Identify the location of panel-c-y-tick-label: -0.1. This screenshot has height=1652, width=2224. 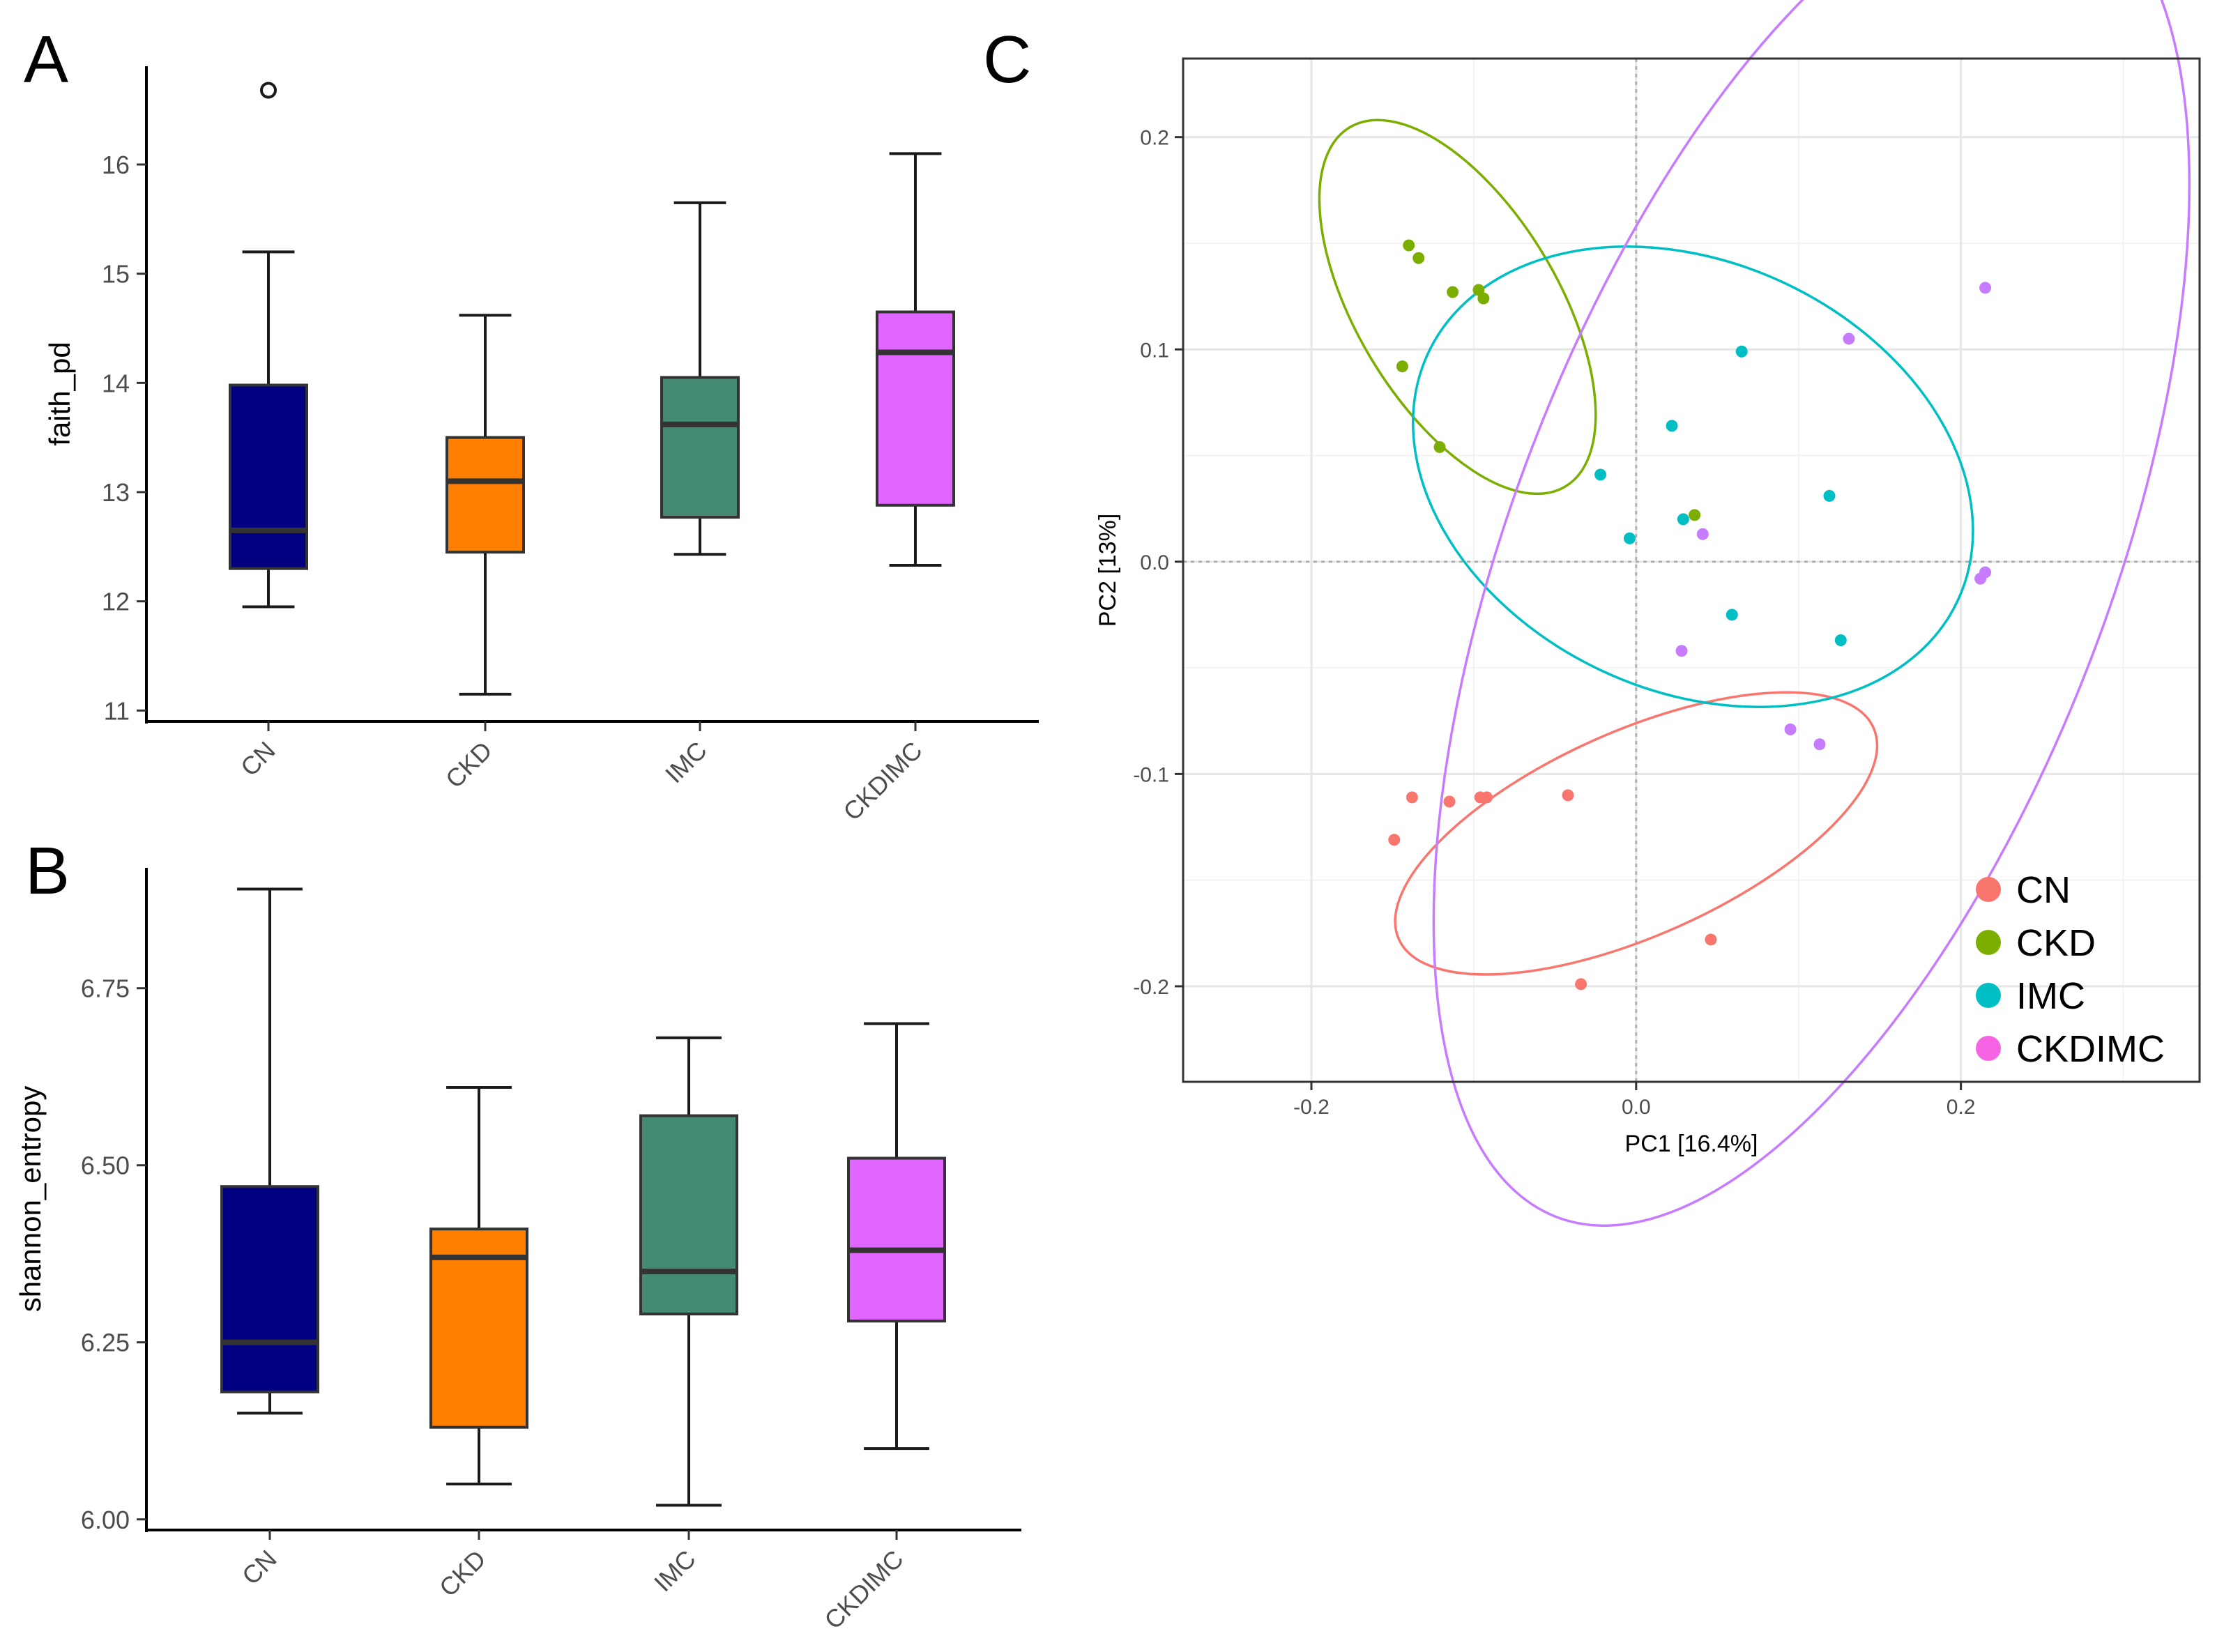
(1151, 774).